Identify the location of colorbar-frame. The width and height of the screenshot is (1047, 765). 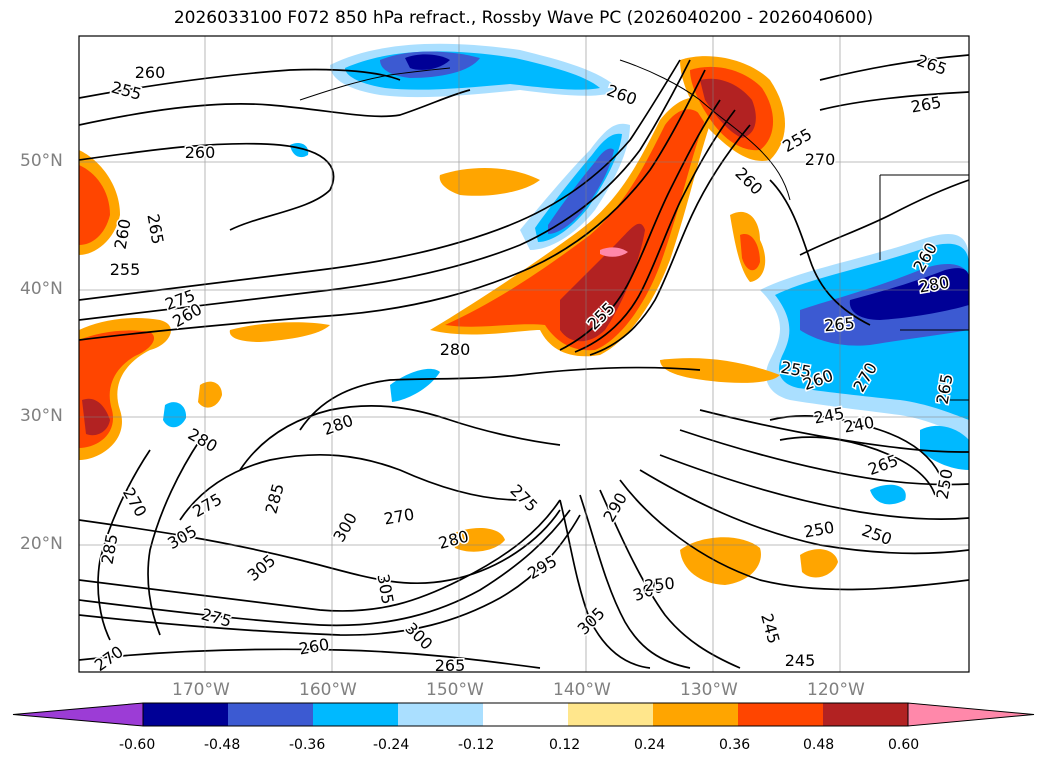
(525, 714).